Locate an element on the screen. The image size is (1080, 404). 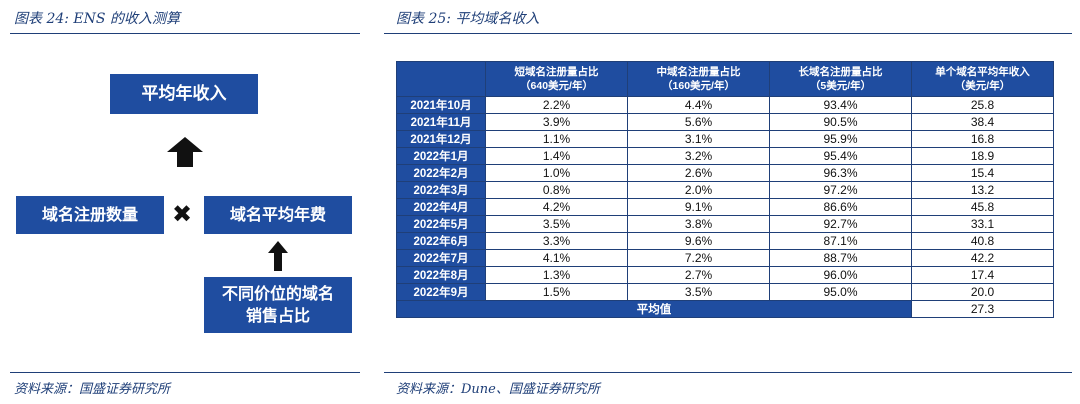
row-month: 2022年8月 is located at coordinates (441, 275).